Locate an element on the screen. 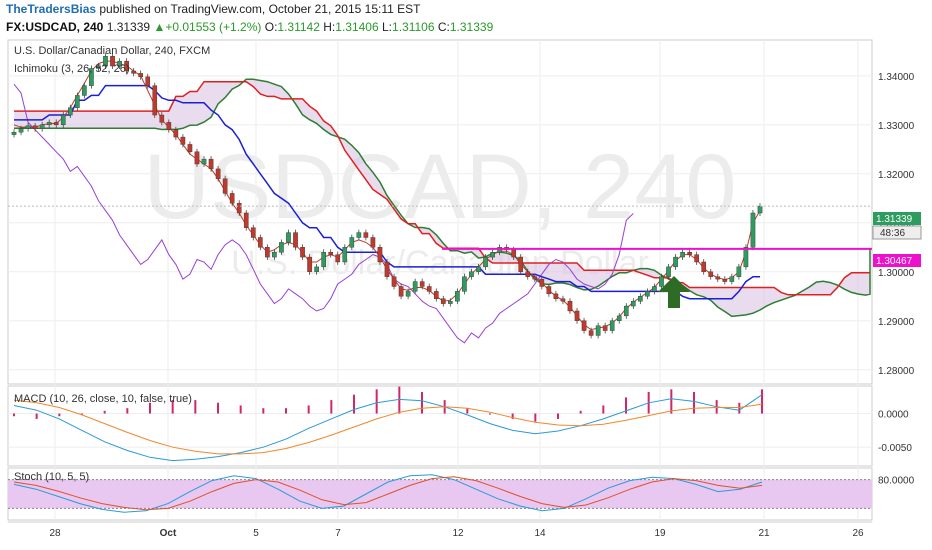 The height and width of the screenshot is (550, 932). level-line is located at coordinates (440, 227).